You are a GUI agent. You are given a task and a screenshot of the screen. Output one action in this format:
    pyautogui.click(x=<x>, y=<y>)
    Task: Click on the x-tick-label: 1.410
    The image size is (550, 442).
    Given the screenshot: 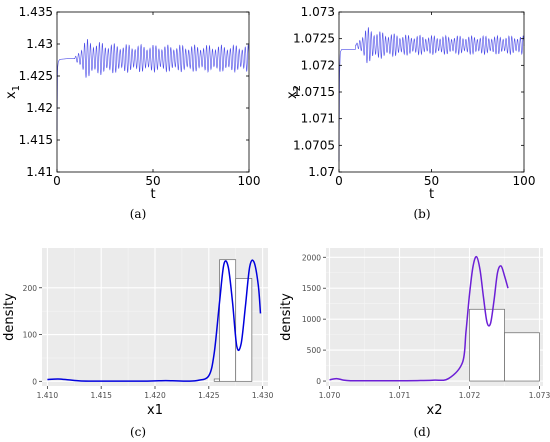 What is the action you would take?
    pyautogui.click(x=48, y=395)
    